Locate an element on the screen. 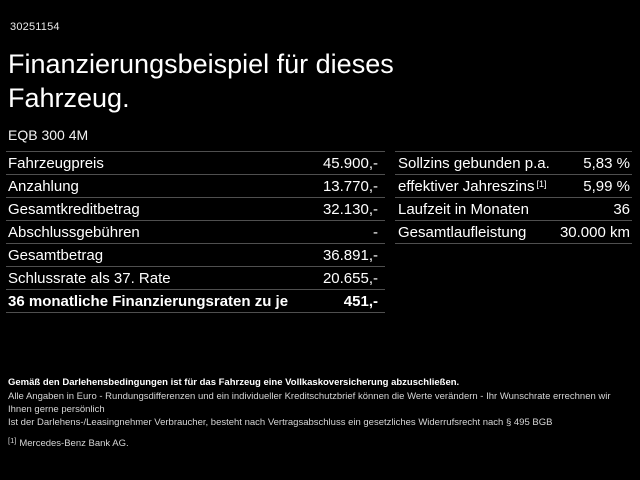 The image size is (640, 480). vehicle-id: 30251154 is located at coordinates (35, 27).